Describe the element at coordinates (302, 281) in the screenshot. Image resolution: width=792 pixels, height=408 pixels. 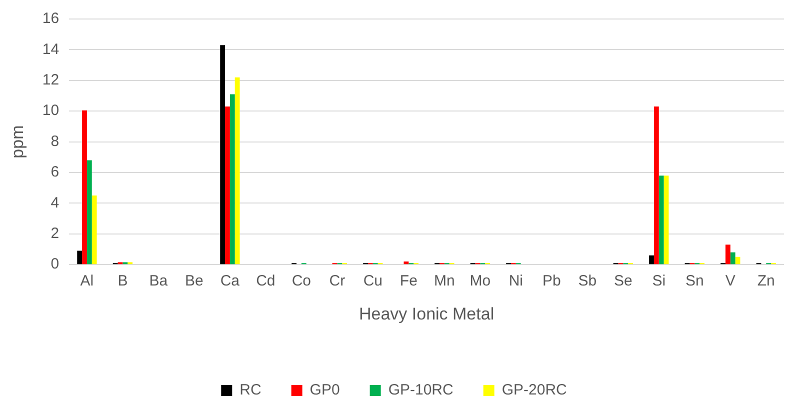
I see `x-tick-label: Co` at that location.